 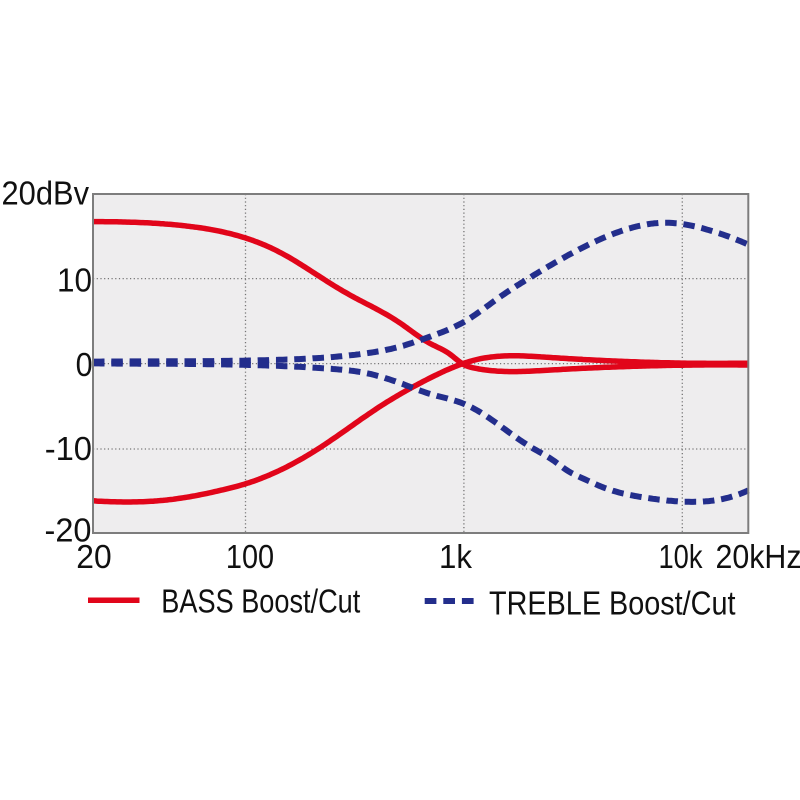 I want to click on svg-text: 0, so click(x=84, y=364).